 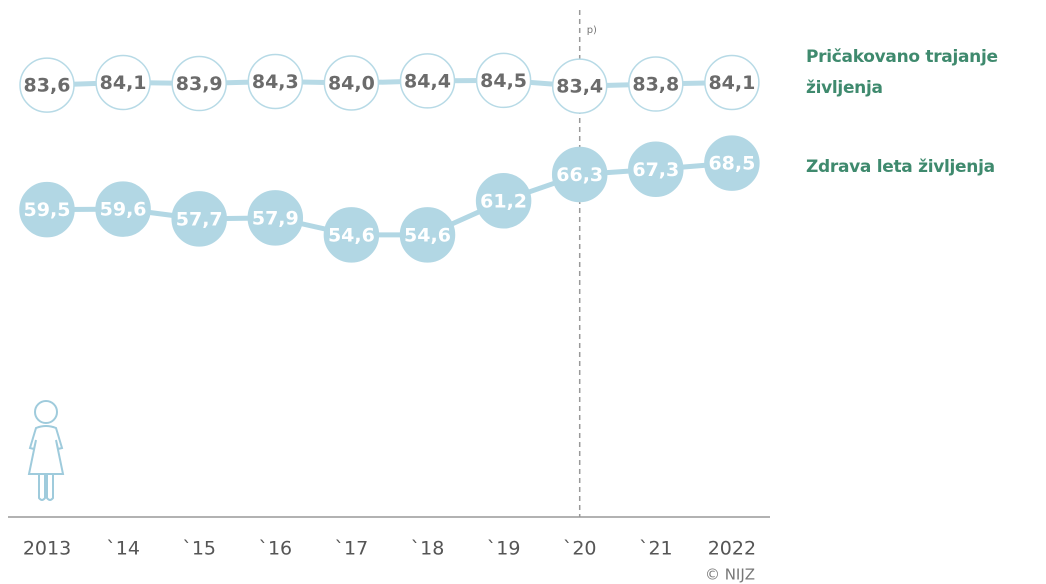 I want to click on value-label: 68,5, so click(x=731, y=164).